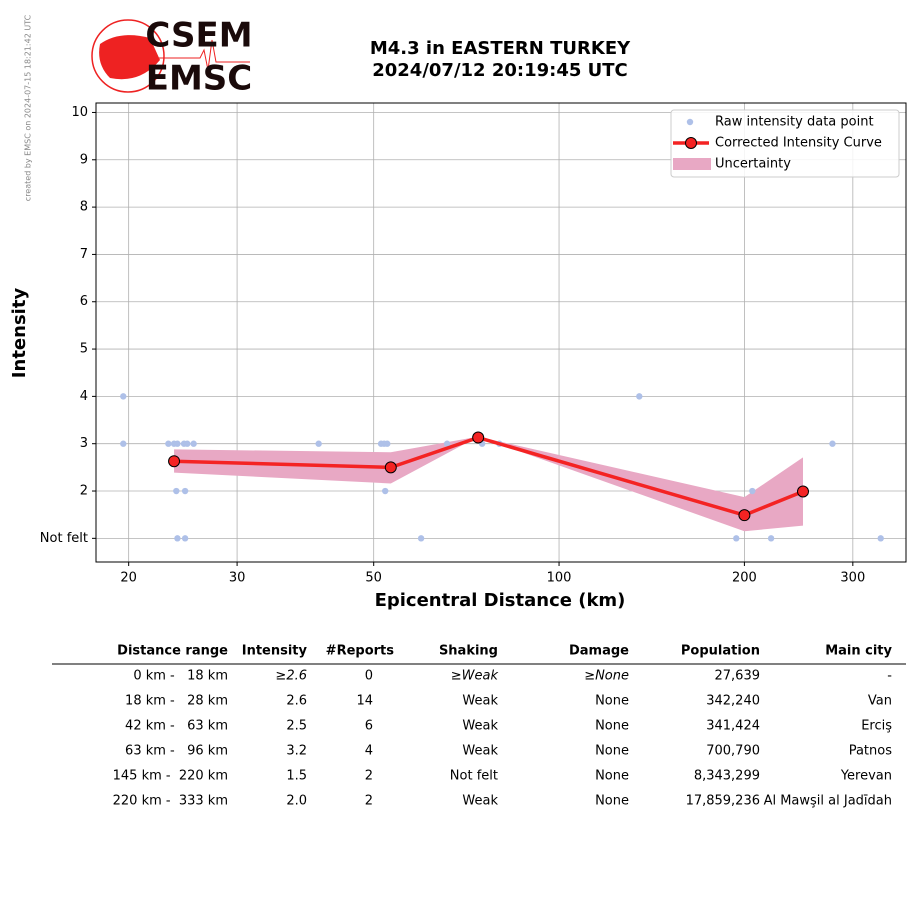 This screenshot has height=905, width=915. Describe the element at coordinates (360, 651) in the screenshot. I see `table-header: #Reports` at that location.